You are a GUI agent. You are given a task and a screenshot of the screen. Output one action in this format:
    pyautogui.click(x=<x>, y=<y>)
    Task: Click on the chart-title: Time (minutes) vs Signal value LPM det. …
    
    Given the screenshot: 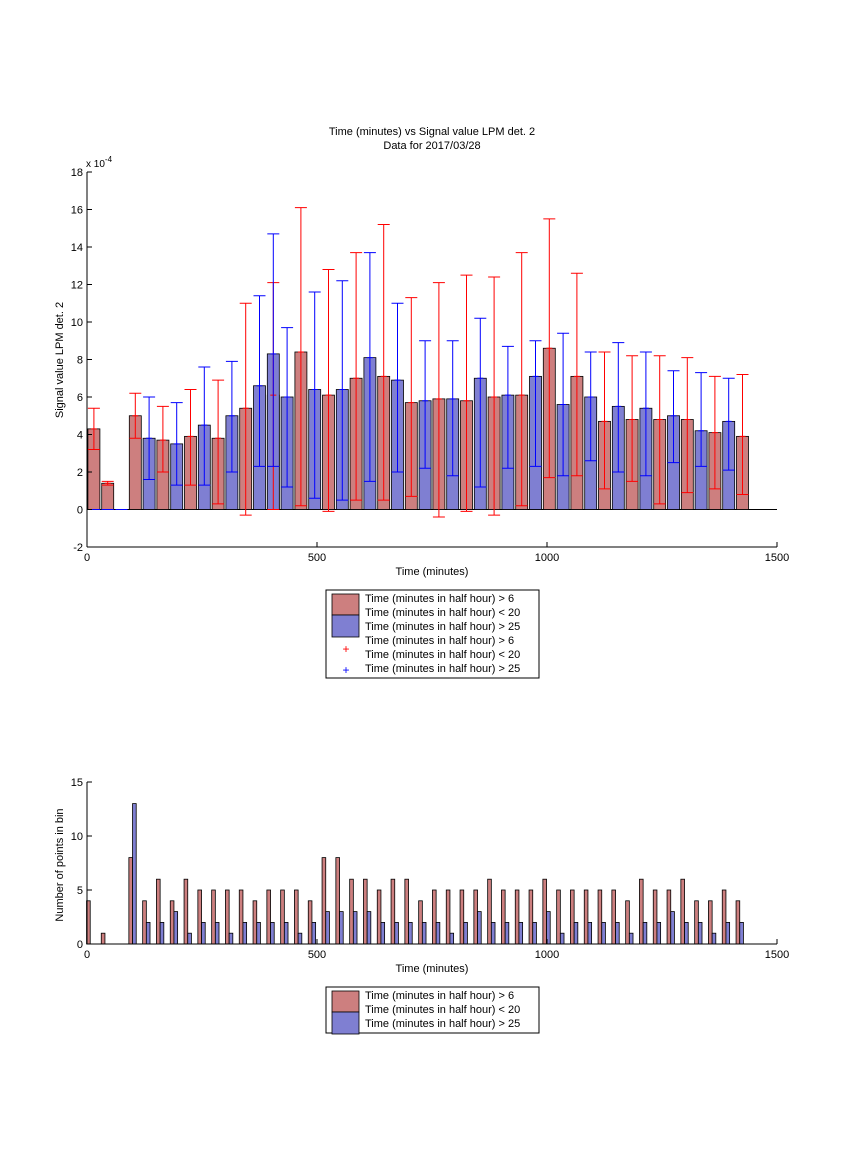 What is the action you would take?
    pyautogui.click(x=432, y=132)
    